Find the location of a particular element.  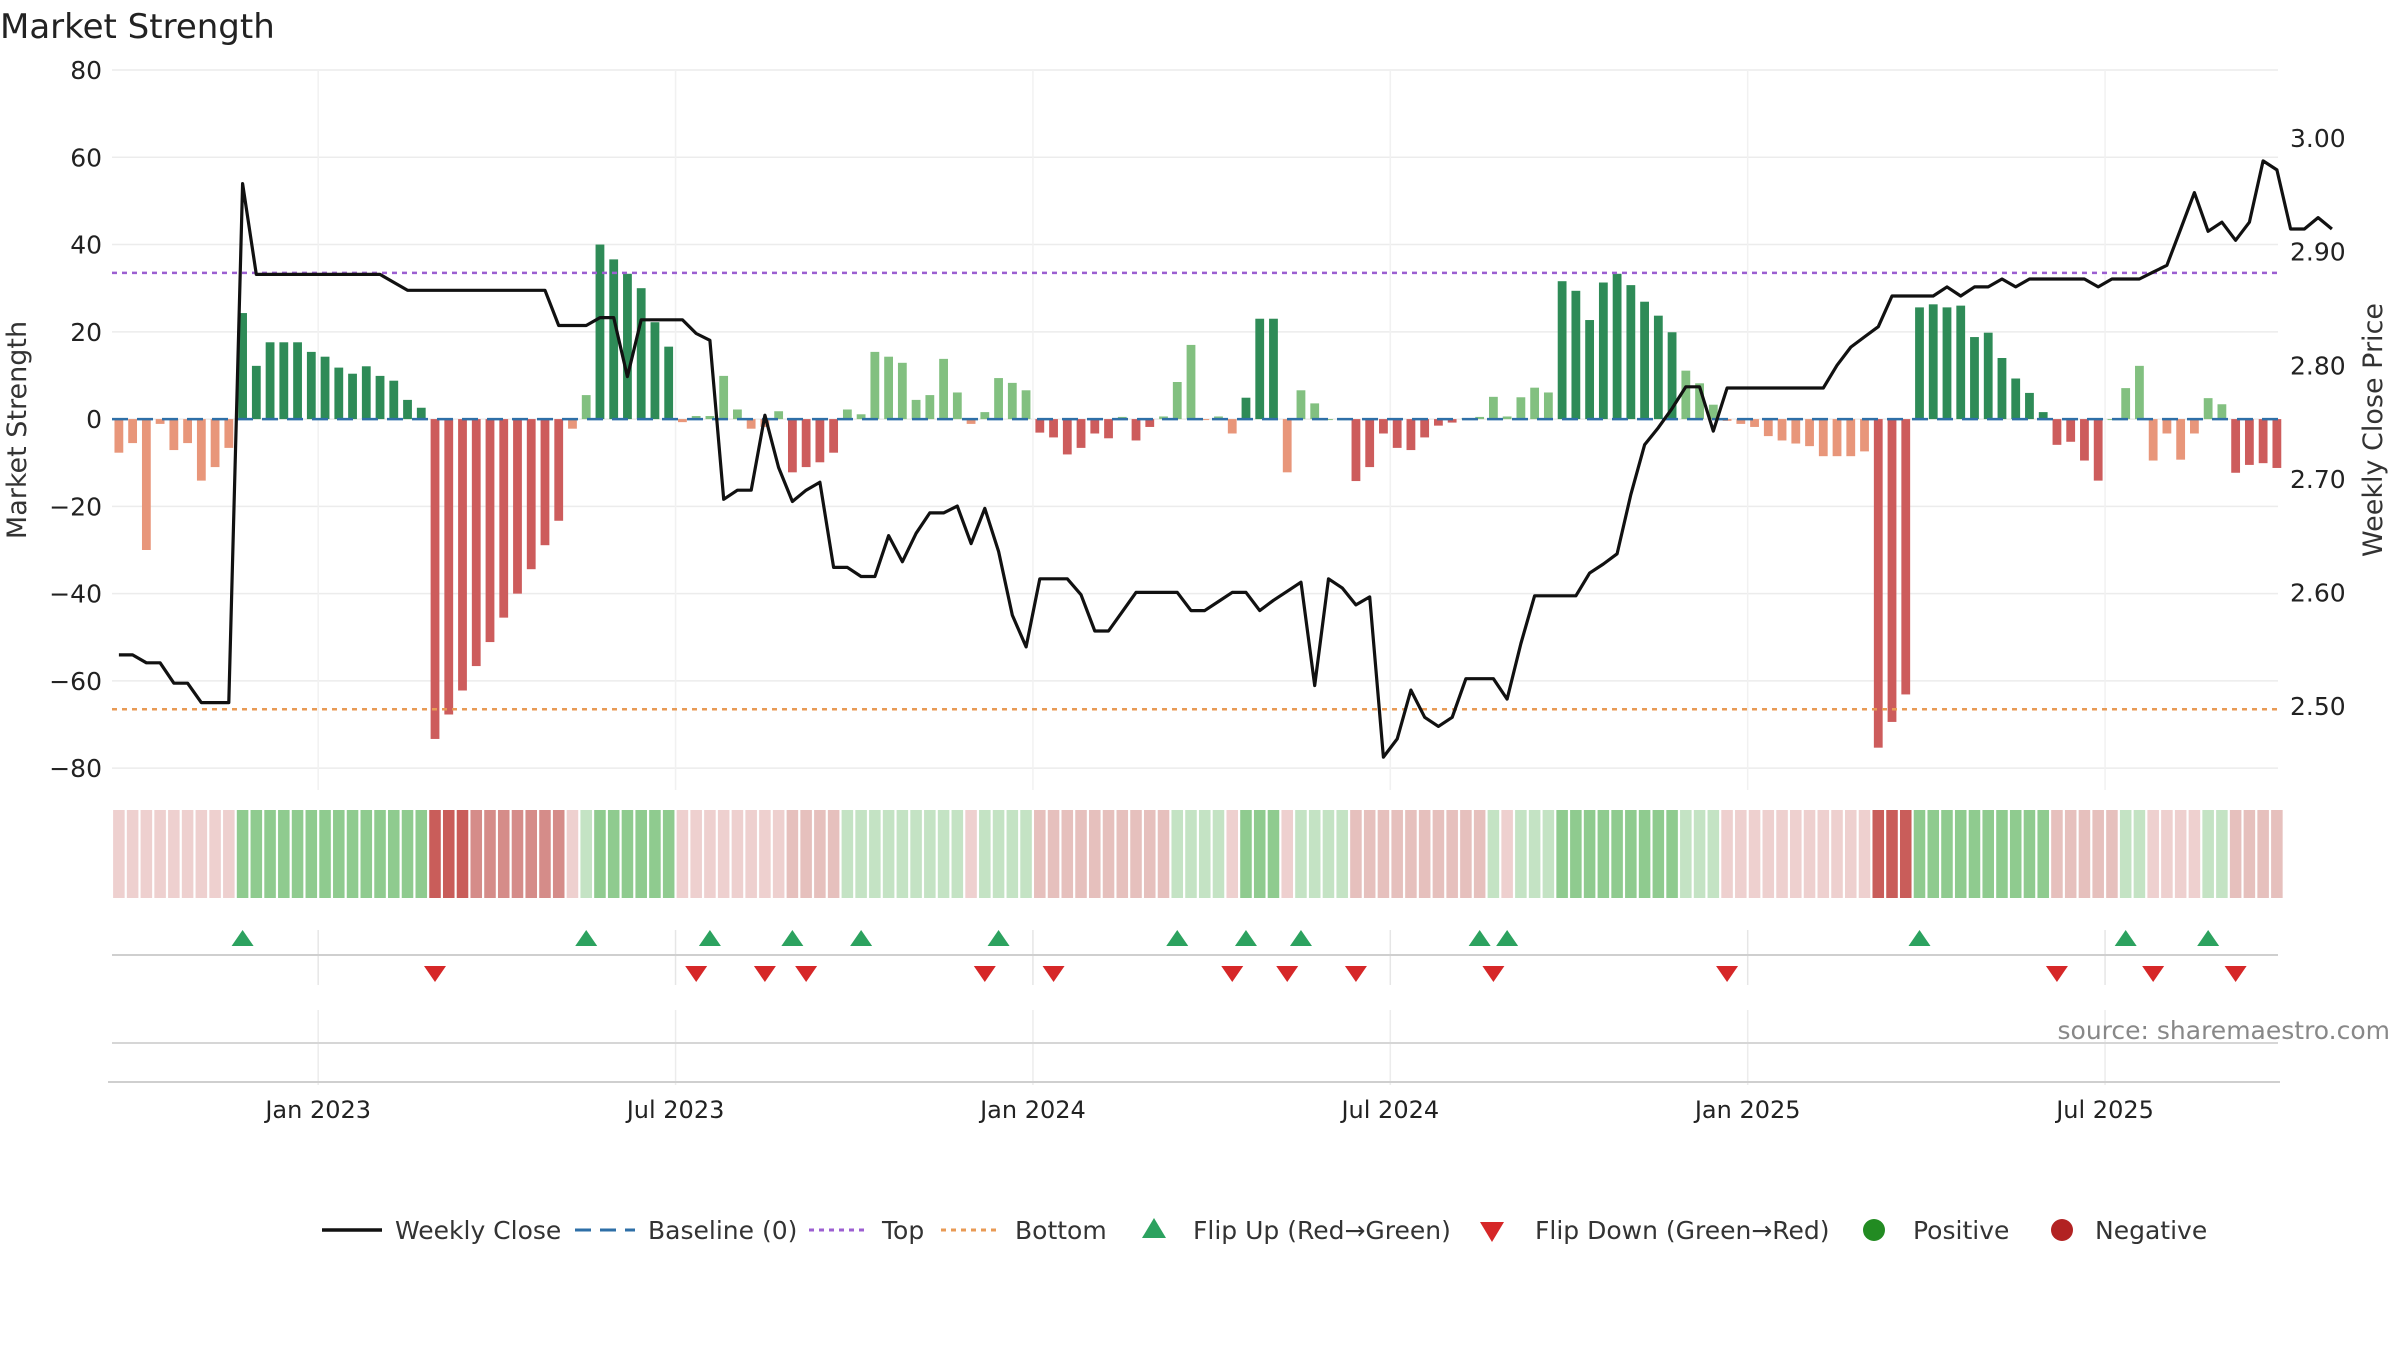

y-axis-label-left: Market Strength is located at coordinates (17, 430).